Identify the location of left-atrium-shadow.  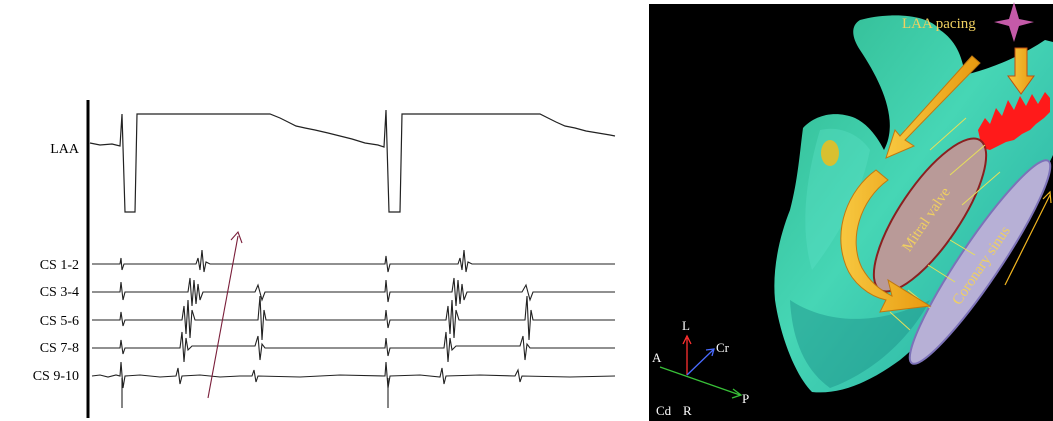
(860, 344).